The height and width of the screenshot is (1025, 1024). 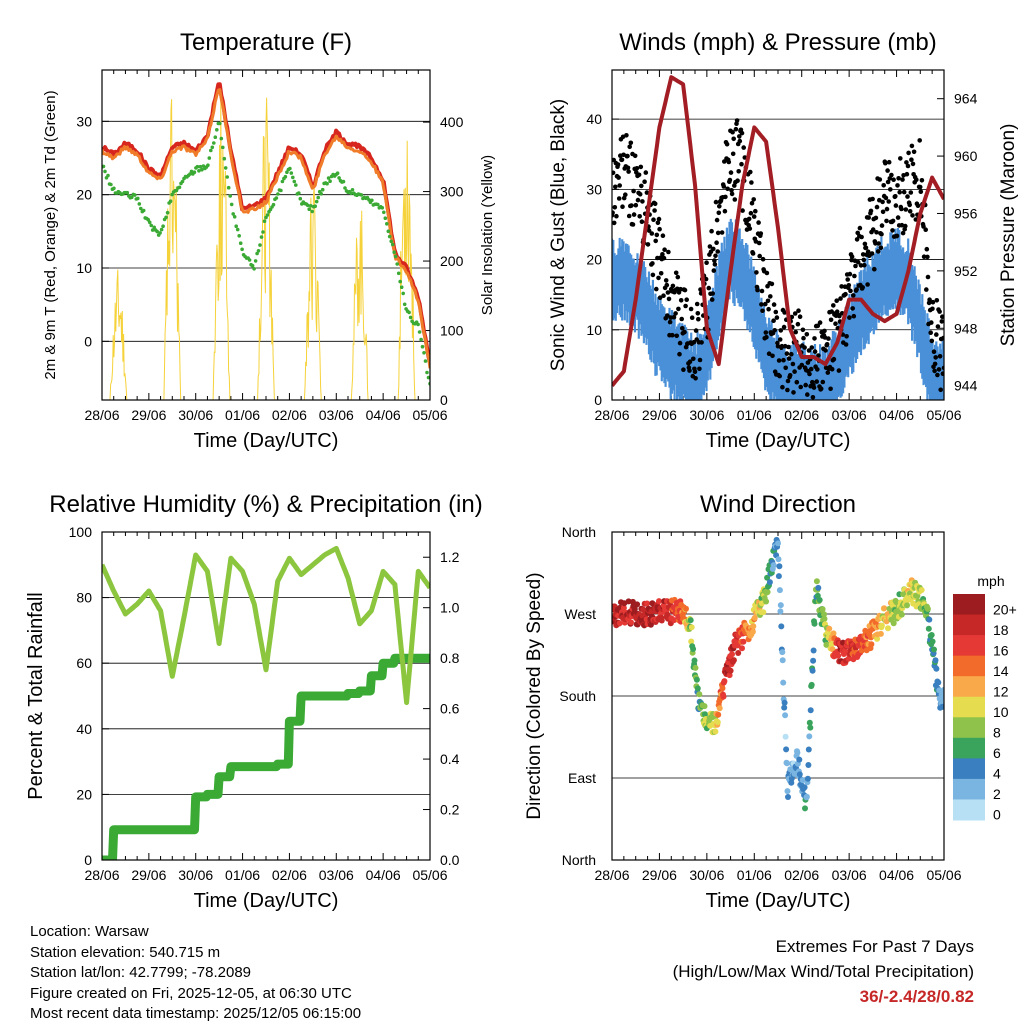 I want to click on plot-area, so click(x=778, y=674).